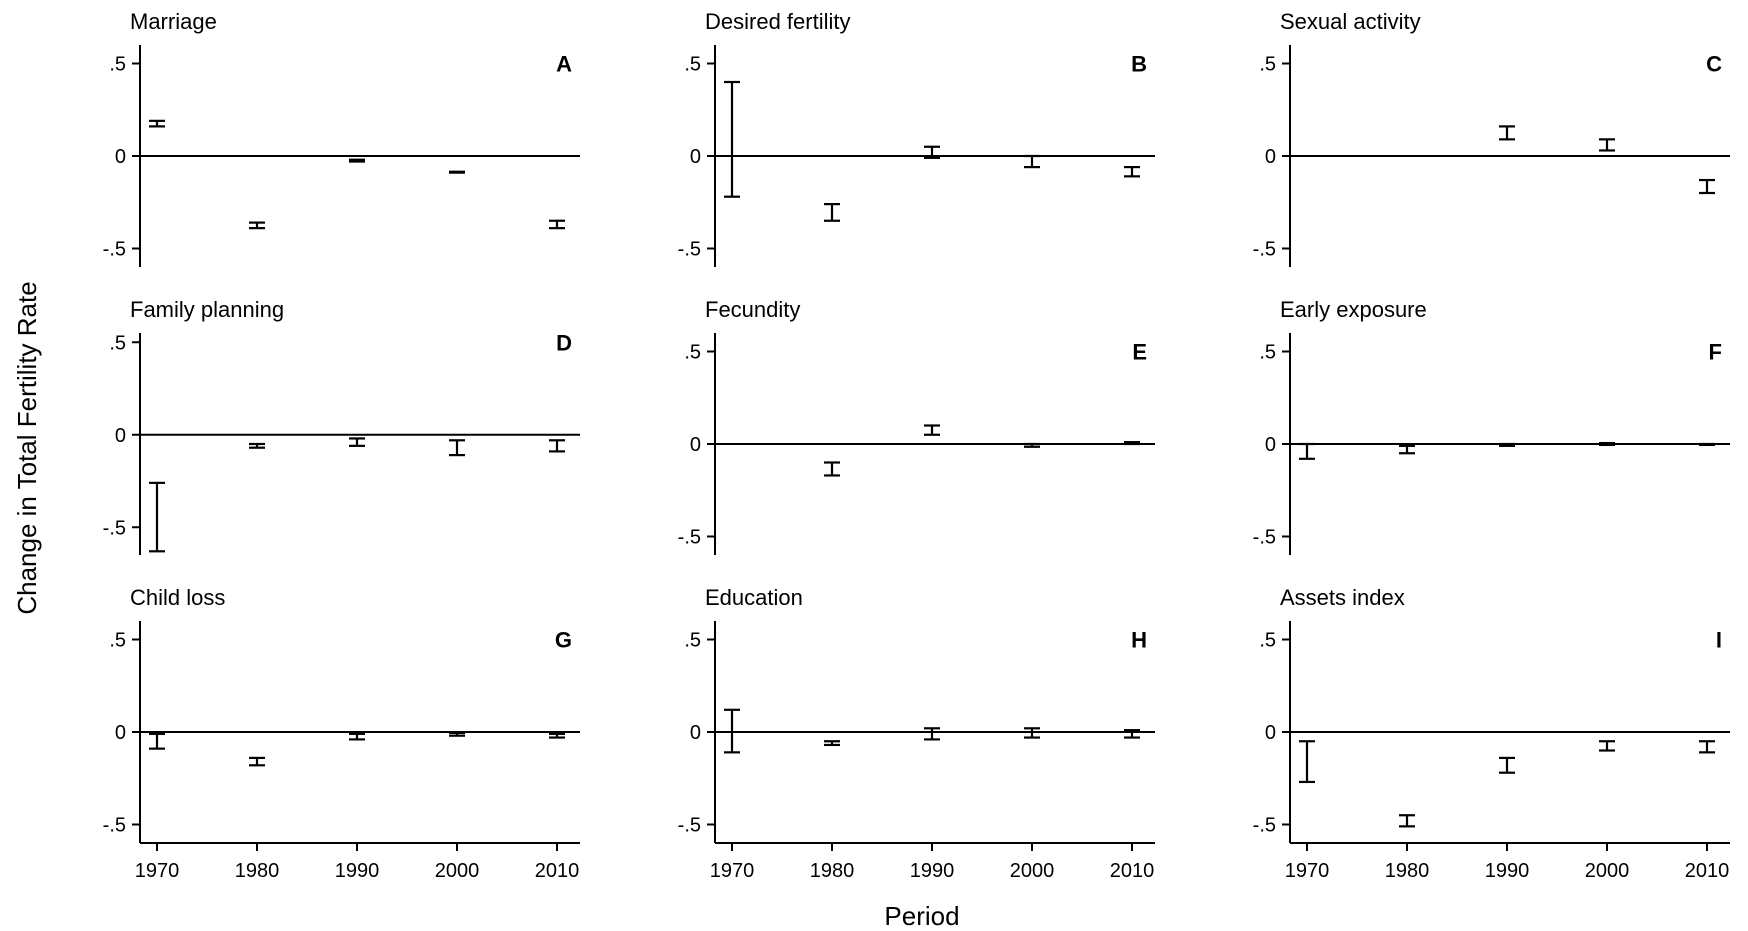 This screenshot has height=931, width=1748. What do you see at coordinates (1507, 444) in the screenshot?
I see `error-bar-f-1990` at bounding box center [1507, 444].